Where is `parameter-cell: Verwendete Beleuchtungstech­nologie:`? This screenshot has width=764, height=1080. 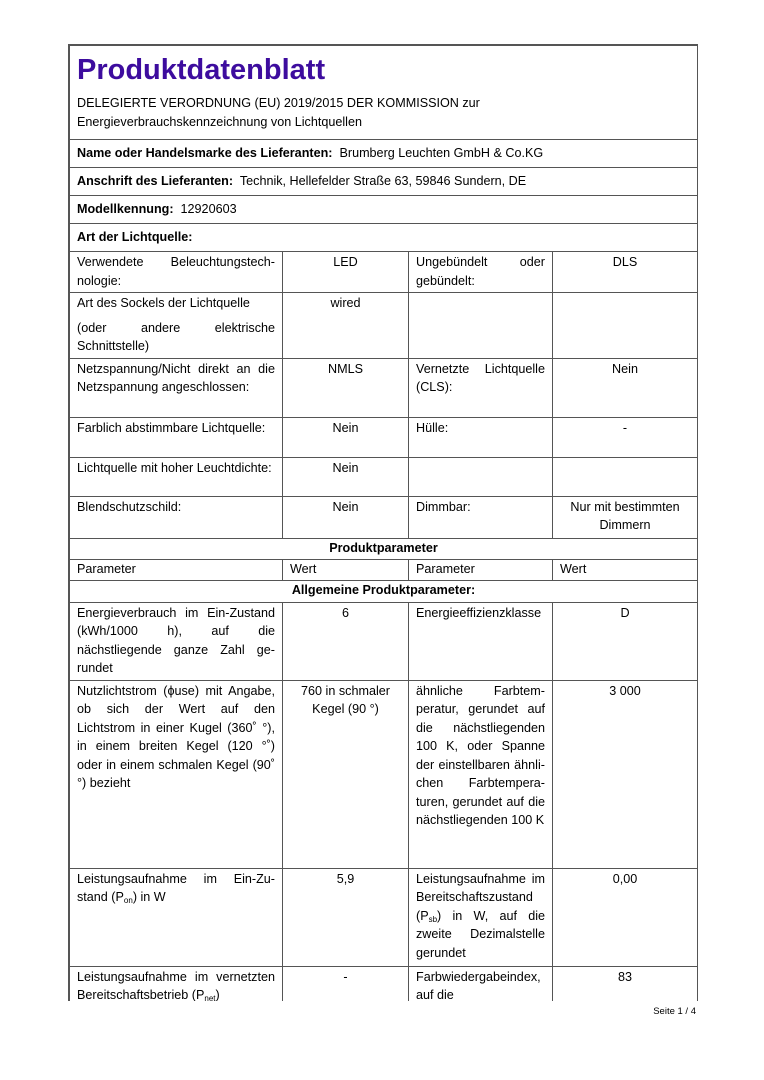 parameter-cell: Verwendete Beleuchtungstech­nologie: is located at coordinates (176, 272).